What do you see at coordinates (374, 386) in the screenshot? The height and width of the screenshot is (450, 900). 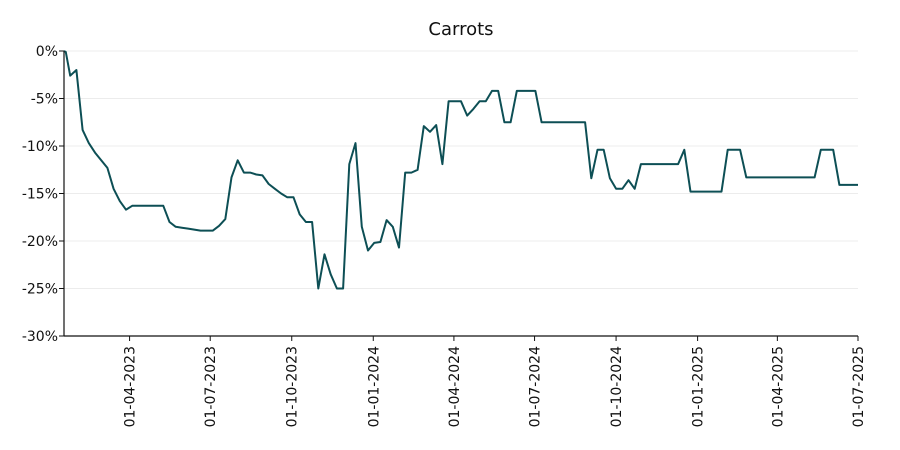 I see `x-tick-label: 01-01-2024` at bounding box center [374, 386].